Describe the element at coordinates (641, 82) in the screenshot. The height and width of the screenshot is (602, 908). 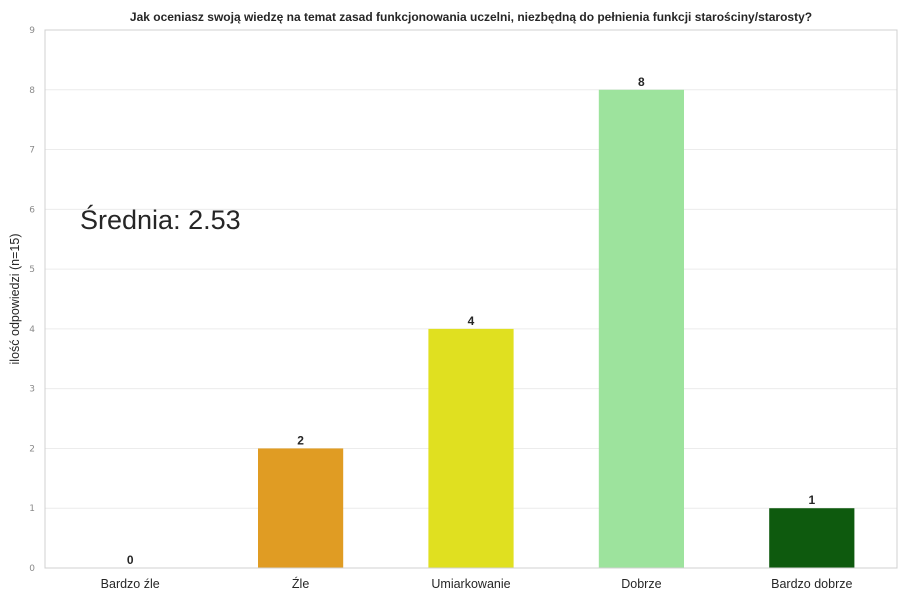
I see `data-label: 8` at that location.